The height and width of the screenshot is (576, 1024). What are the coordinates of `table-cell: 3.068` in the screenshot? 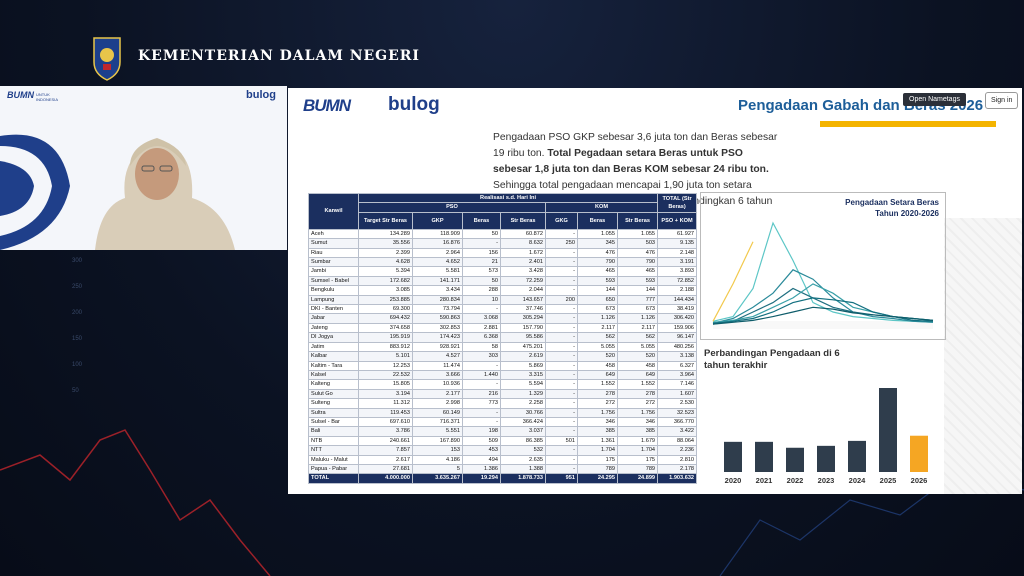 It's located at (481, 318).